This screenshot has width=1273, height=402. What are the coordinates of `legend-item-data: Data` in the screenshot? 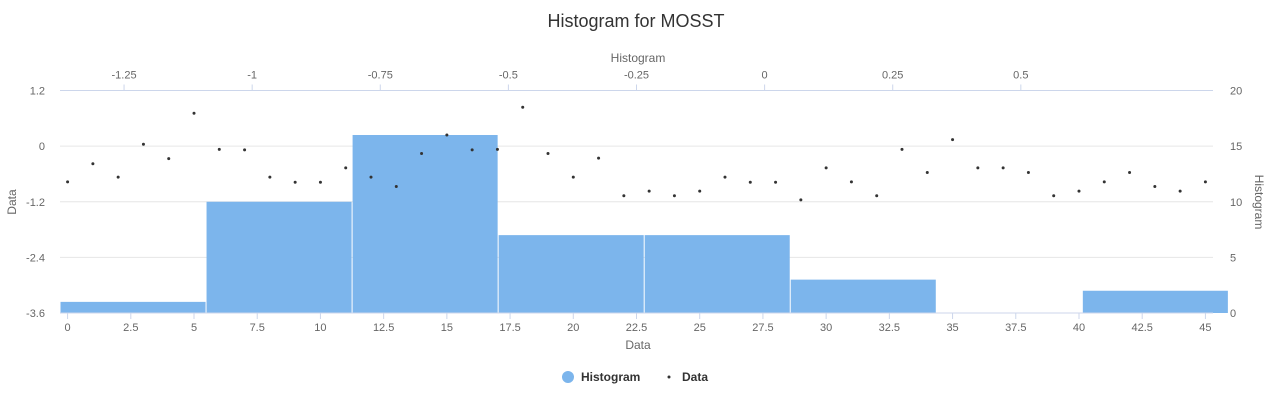 It's located at (688, 377).